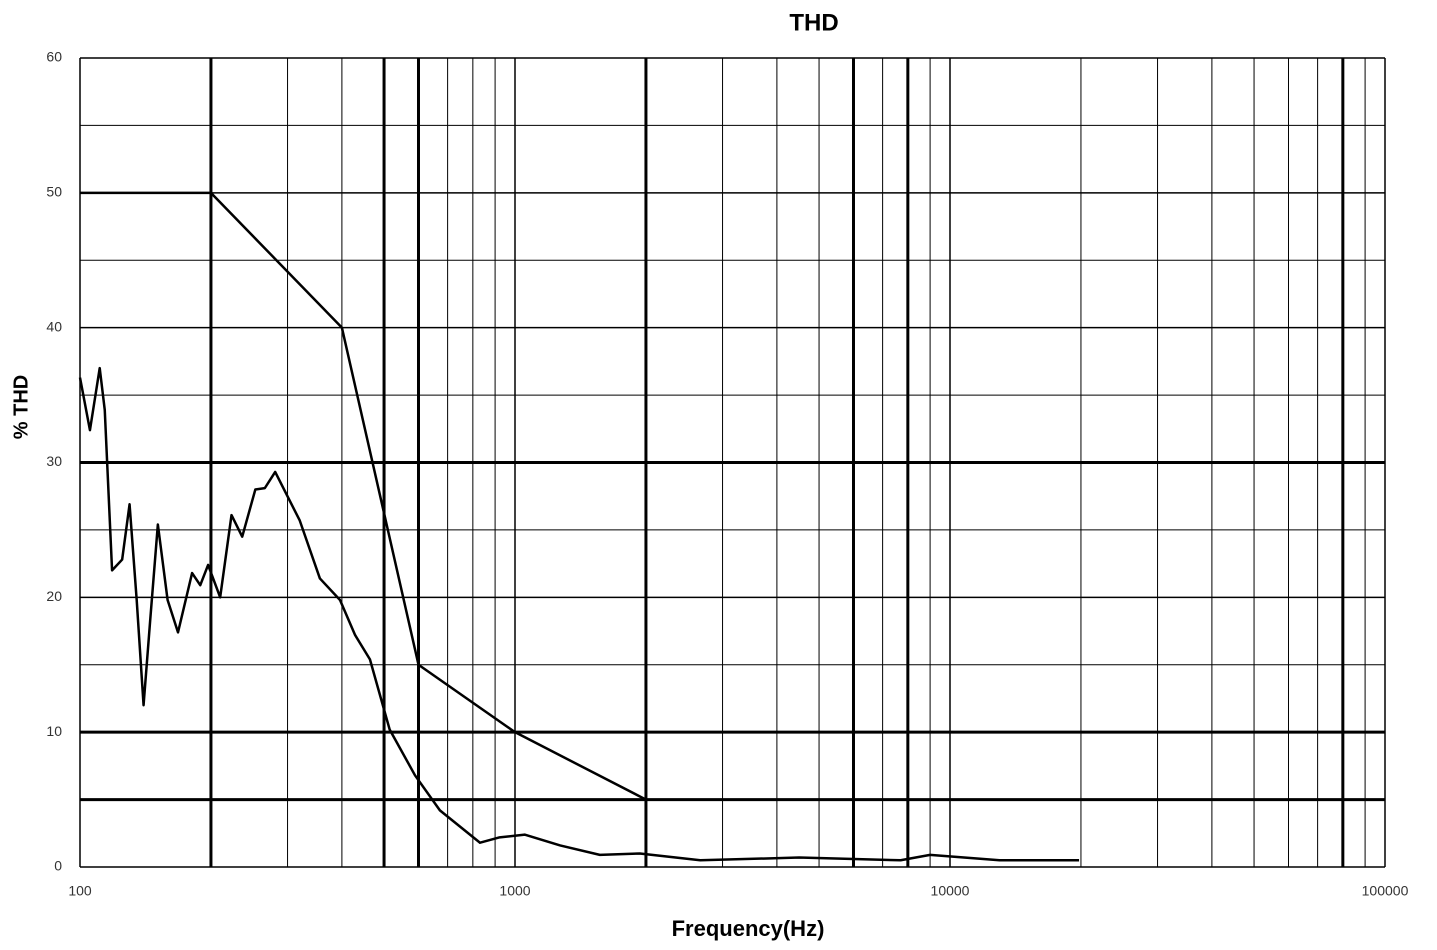  What do you see at coordinates (54, 326) in the screenshot?
I see `y-tick-label: 40` at bounding box center [54, 326].